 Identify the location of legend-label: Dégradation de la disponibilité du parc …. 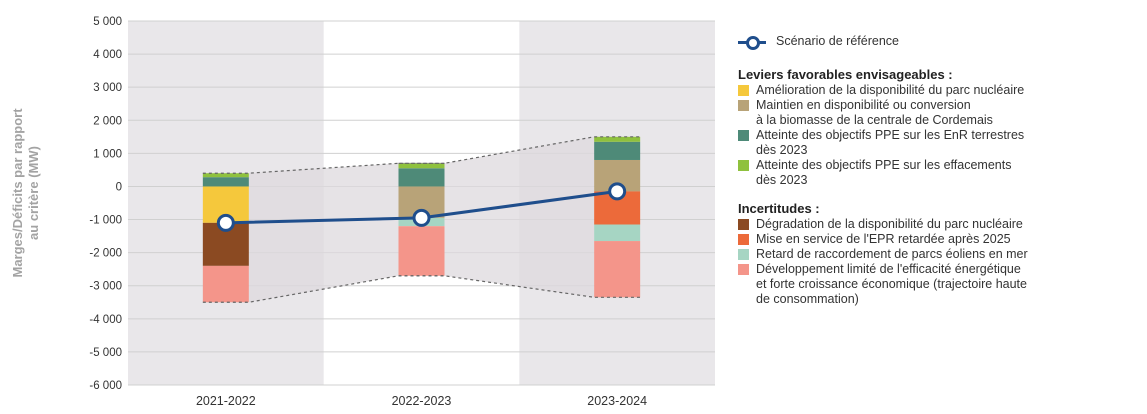
(889, 224).